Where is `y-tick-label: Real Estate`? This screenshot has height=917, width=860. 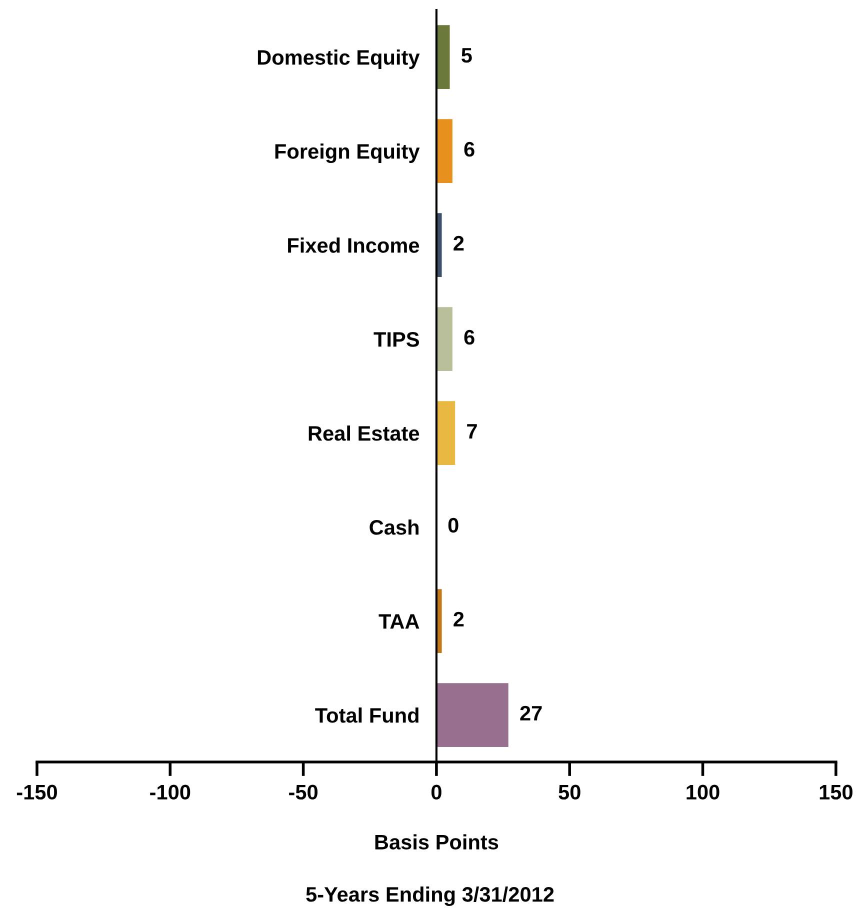 y-tick-label: Real Estate is located at coordinates (364, 433).